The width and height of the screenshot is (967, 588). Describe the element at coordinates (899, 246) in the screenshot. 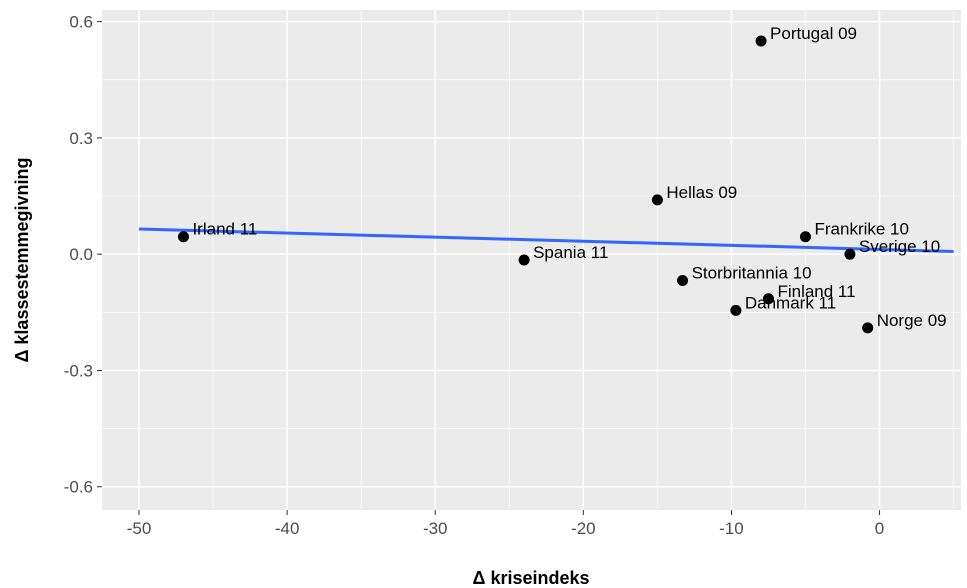

I see `point-label: Sverige 10` at that location.